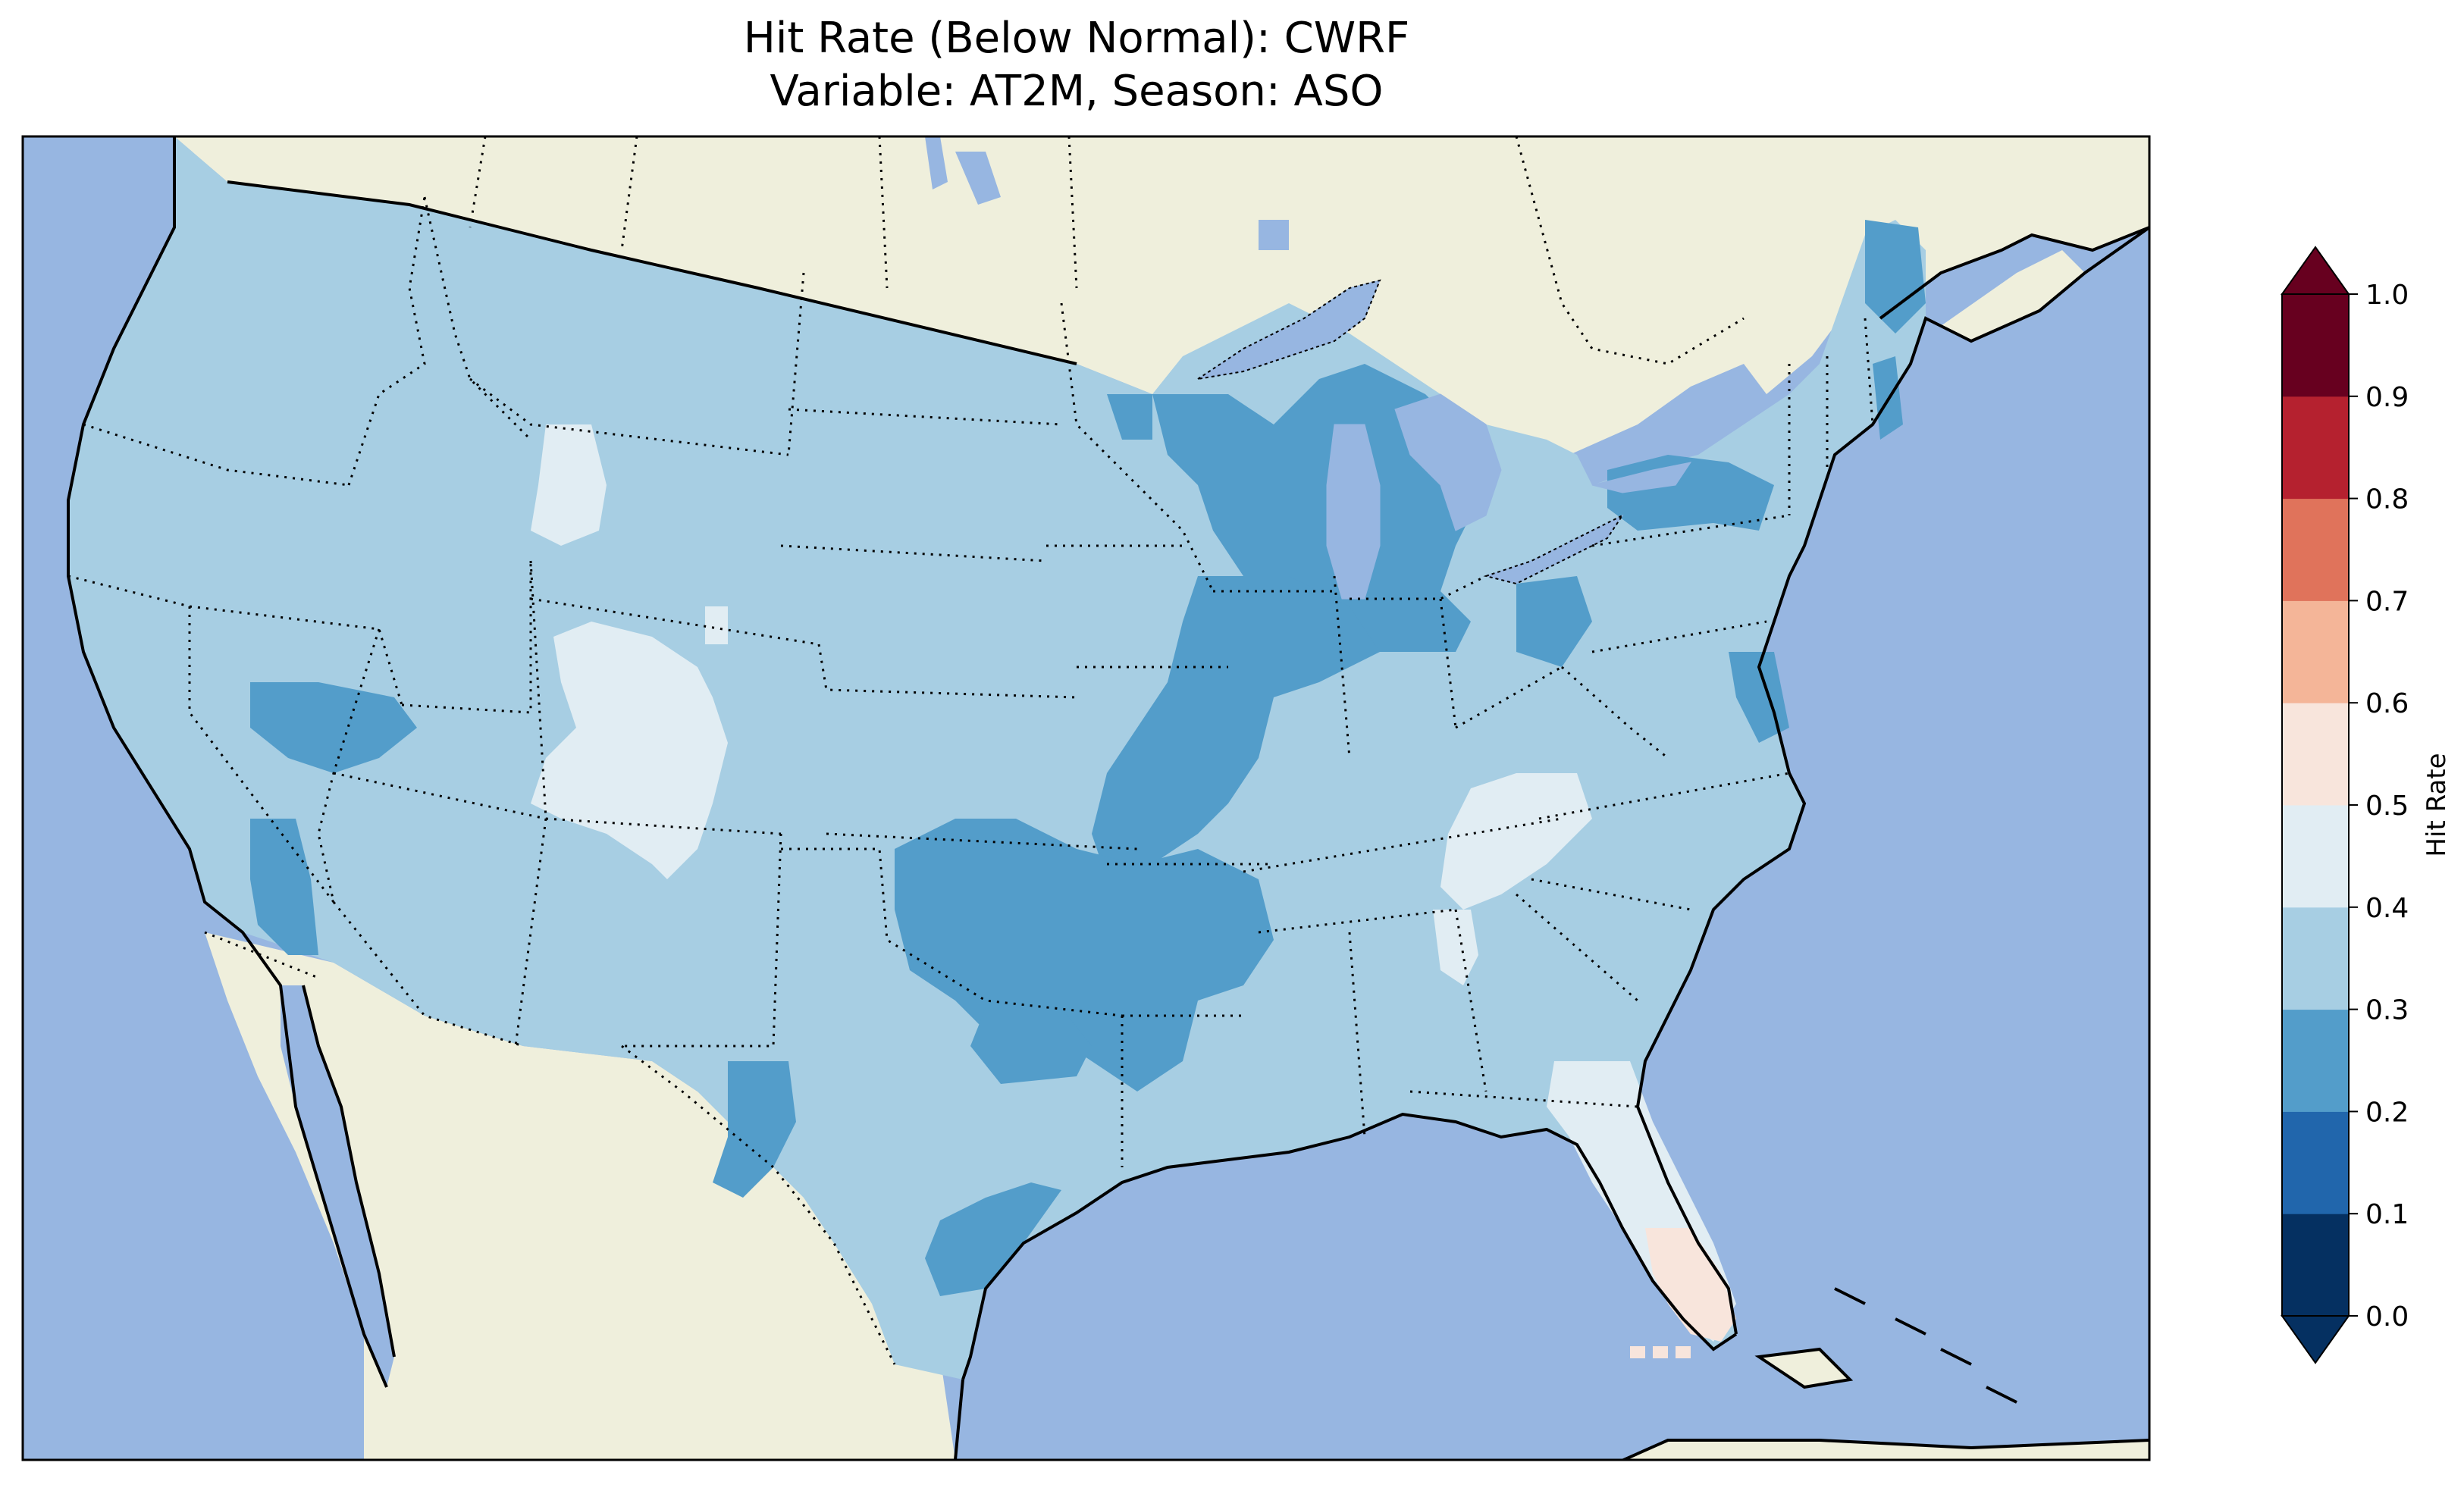  Describe the element at coordinates (1342, 667) in the screenshot. I see `il-in-border` at that location.